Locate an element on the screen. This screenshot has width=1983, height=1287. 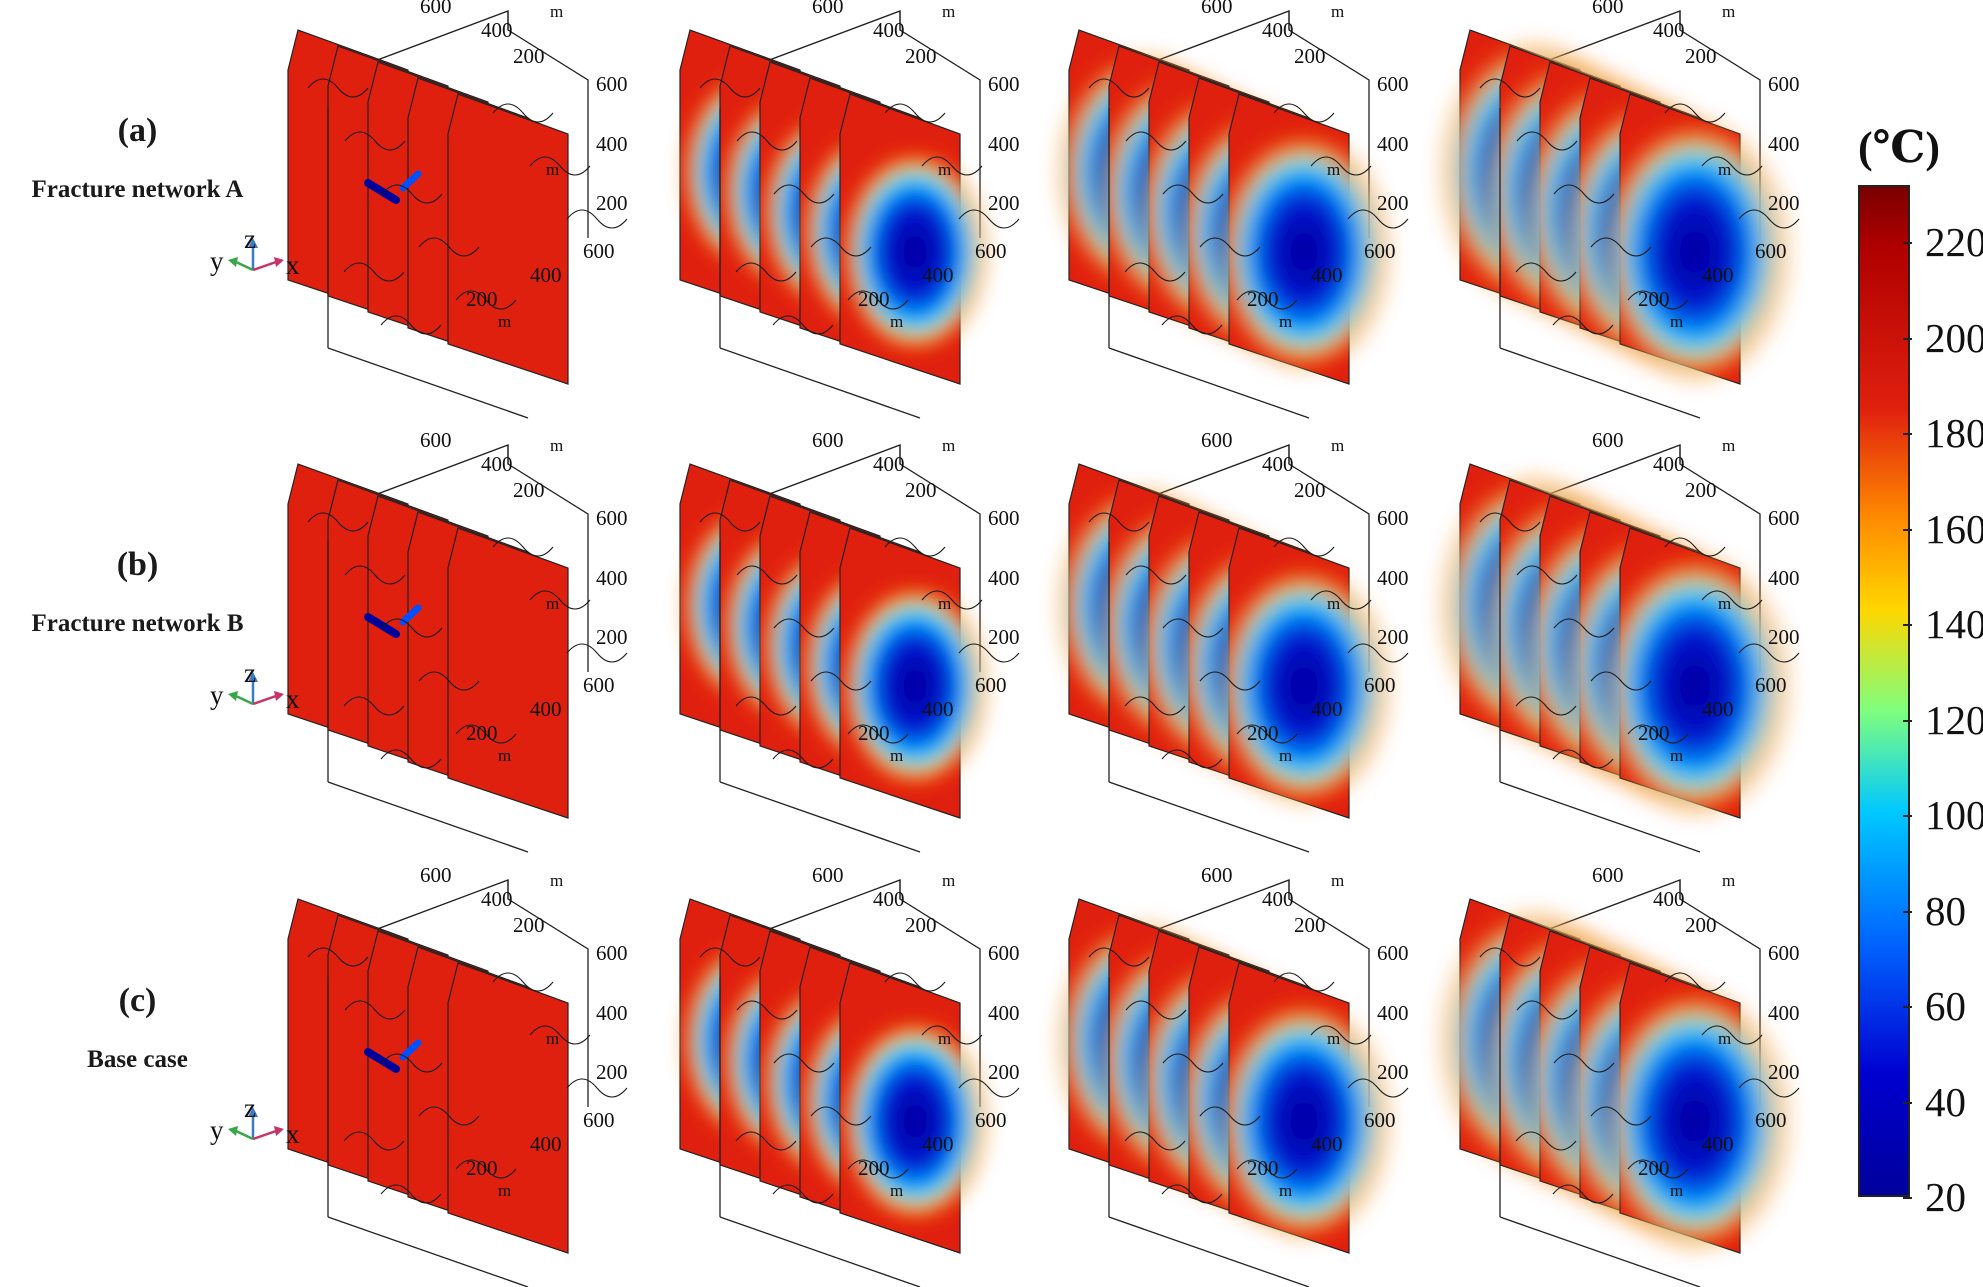
colorbar-gradient is located at coordinates (1884, 691).